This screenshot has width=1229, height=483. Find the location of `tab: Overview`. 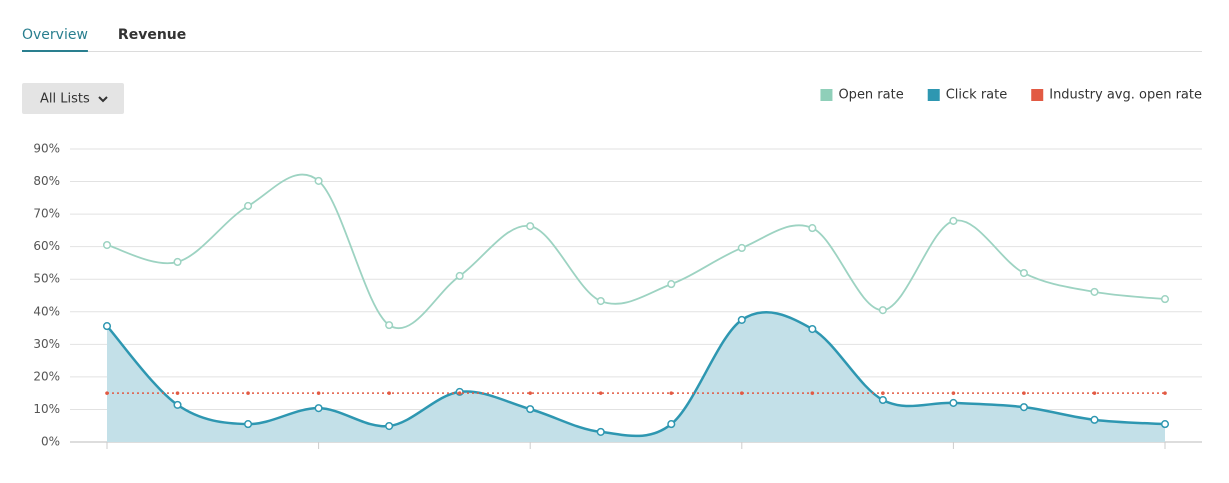

tab: Overview is located at coordinates (55, 35).